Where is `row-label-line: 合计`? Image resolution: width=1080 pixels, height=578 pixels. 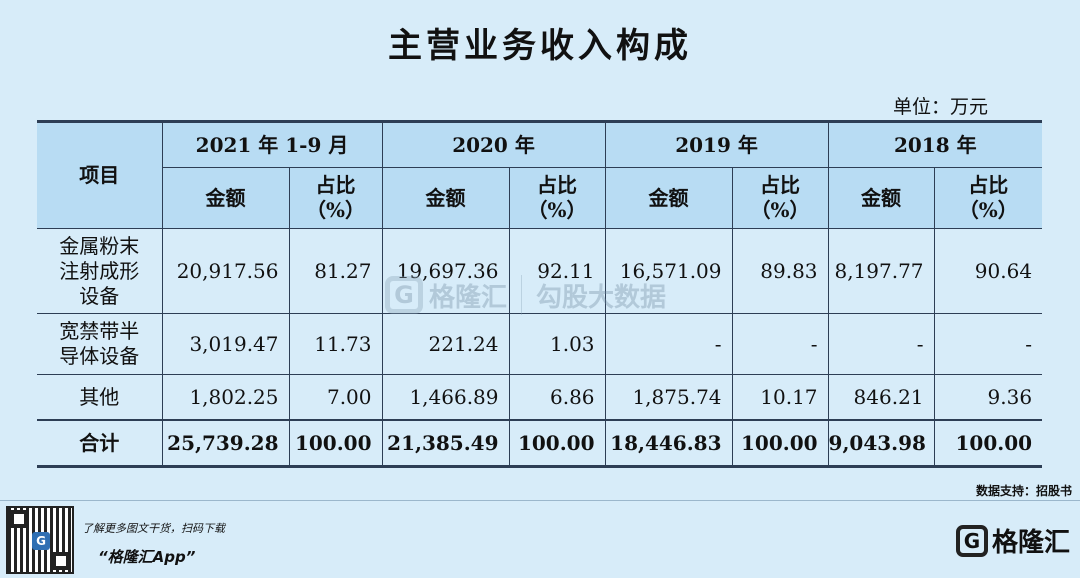 row-label-line: 合计 is located at coordinates (99, 442).